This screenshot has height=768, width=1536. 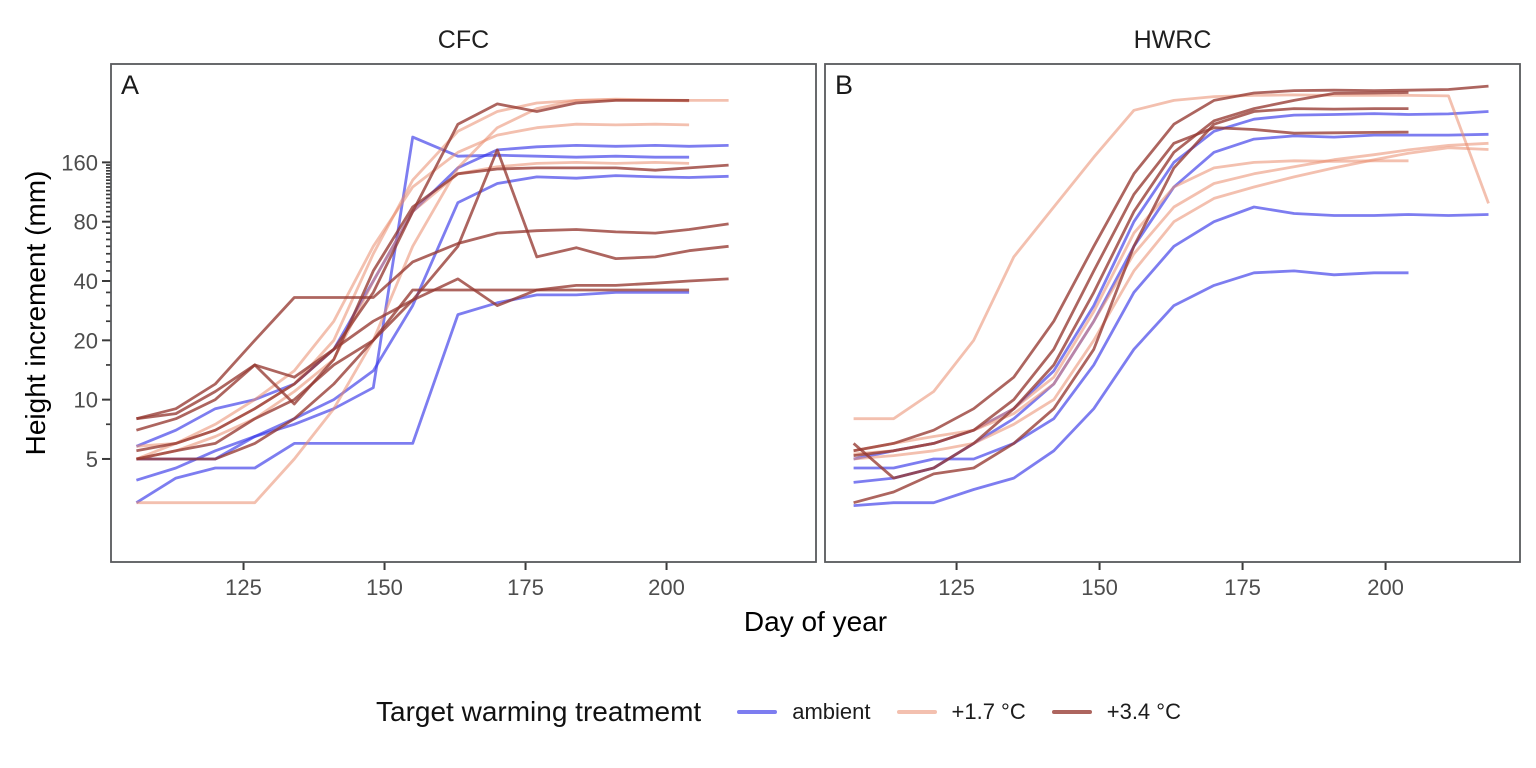 What do you see at coordinates (86, 340) in the screenshot?
I see `y-tick-label: 20` at bounding box center [86, 340].